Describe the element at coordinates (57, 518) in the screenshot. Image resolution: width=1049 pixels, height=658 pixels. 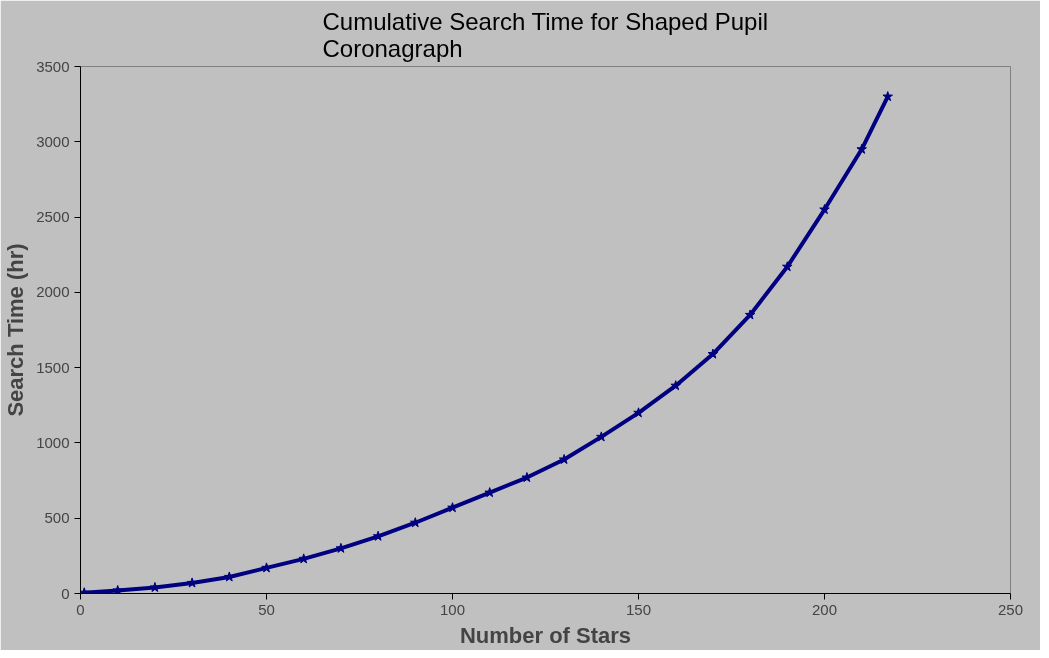
I see `y-tick-label: 500` at that location.